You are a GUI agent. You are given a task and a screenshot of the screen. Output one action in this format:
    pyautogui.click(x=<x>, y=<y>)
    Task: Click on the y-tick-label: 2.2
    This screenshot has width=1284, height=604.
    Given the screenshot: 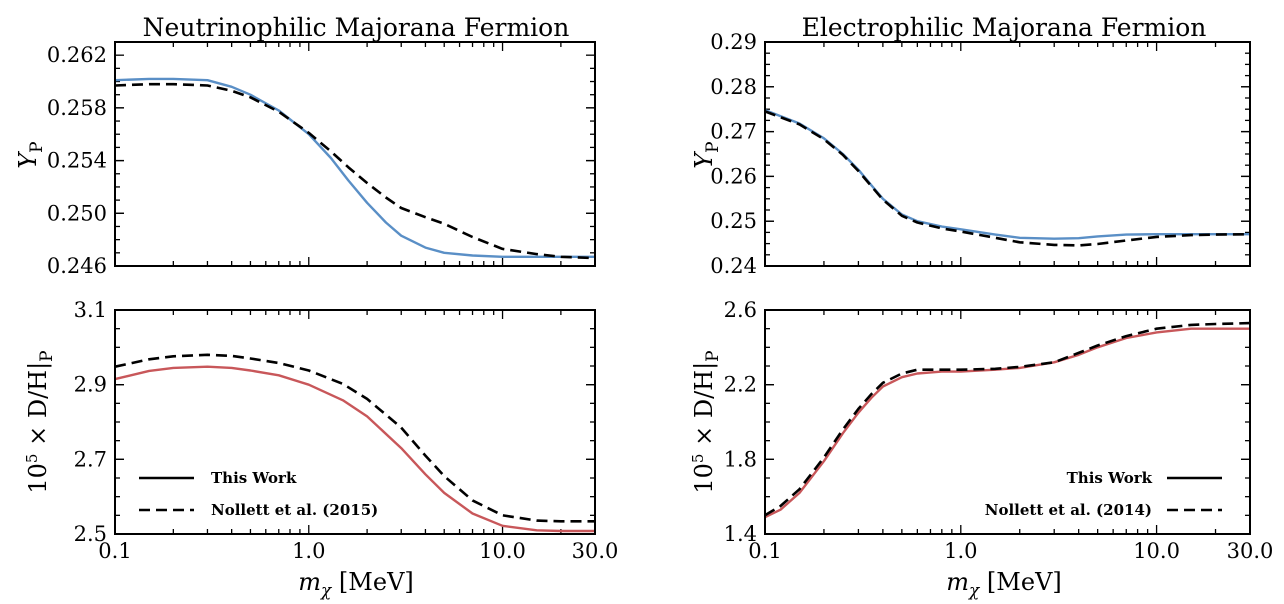 What is the action you would take?
    pyautogui.click(x=740, y=385)
    